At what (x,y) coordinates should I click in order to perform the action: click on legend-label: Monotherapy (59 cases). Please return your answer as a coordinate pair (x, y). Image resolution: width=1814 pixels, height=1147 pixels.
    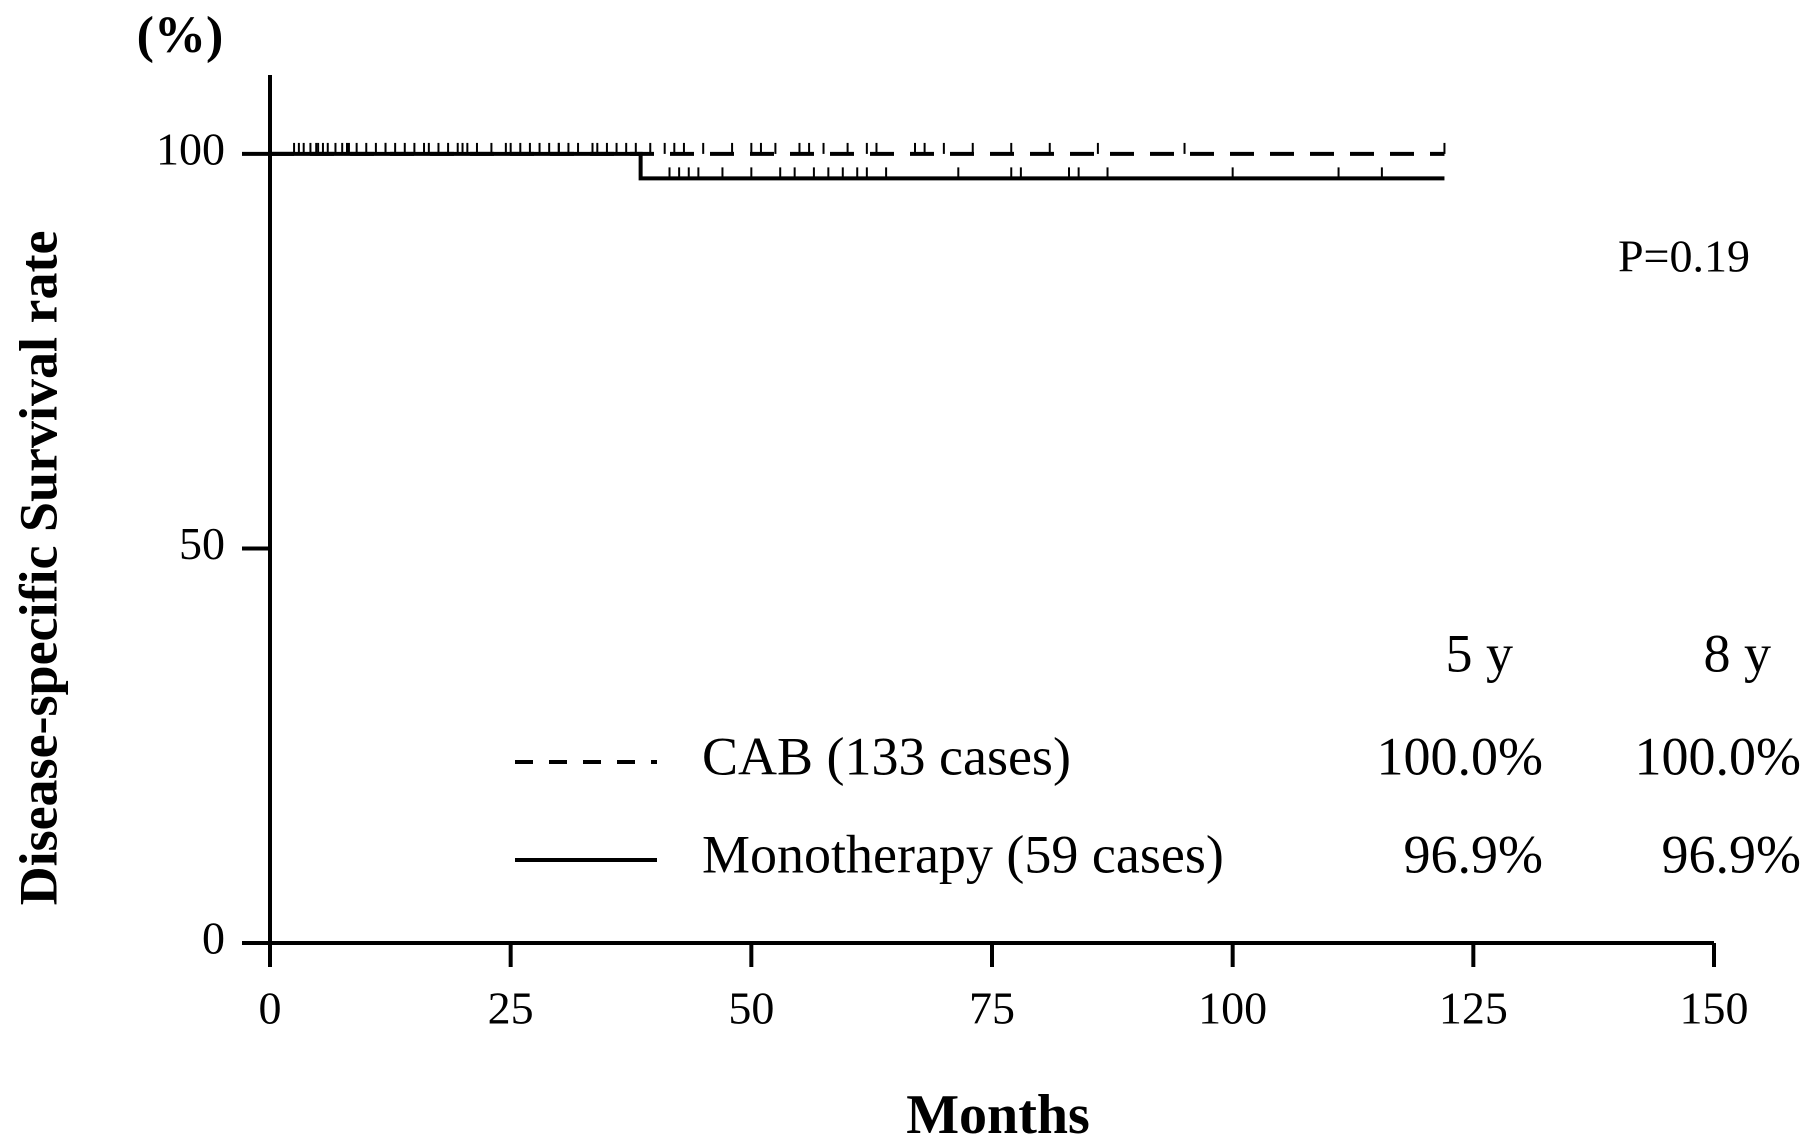
    Looking at the image, I should click on (963, 854).